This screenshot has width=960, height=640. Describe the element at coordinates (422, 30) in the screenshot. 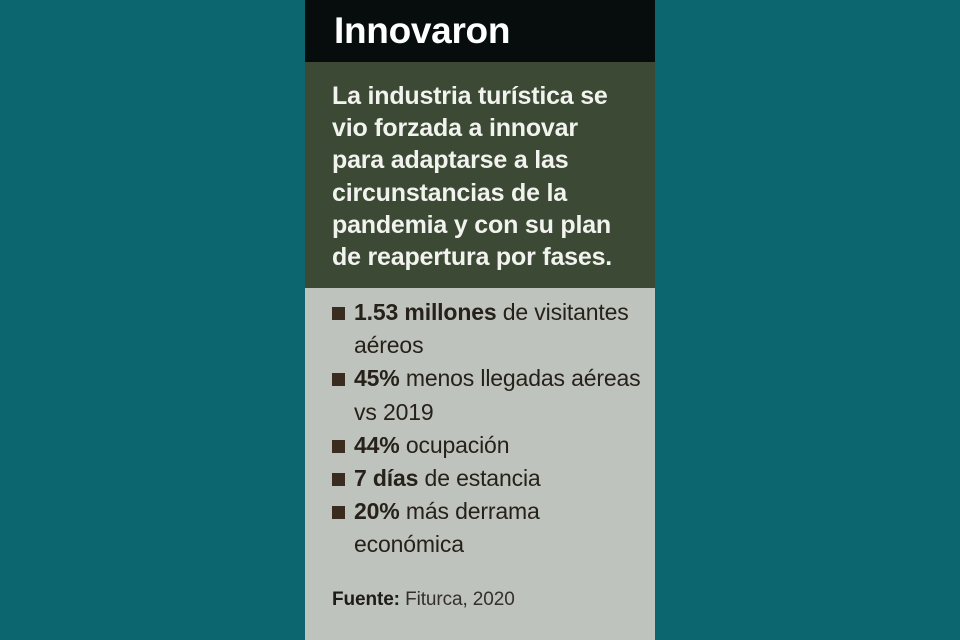

I see `page-title: Innovaron` at that location.